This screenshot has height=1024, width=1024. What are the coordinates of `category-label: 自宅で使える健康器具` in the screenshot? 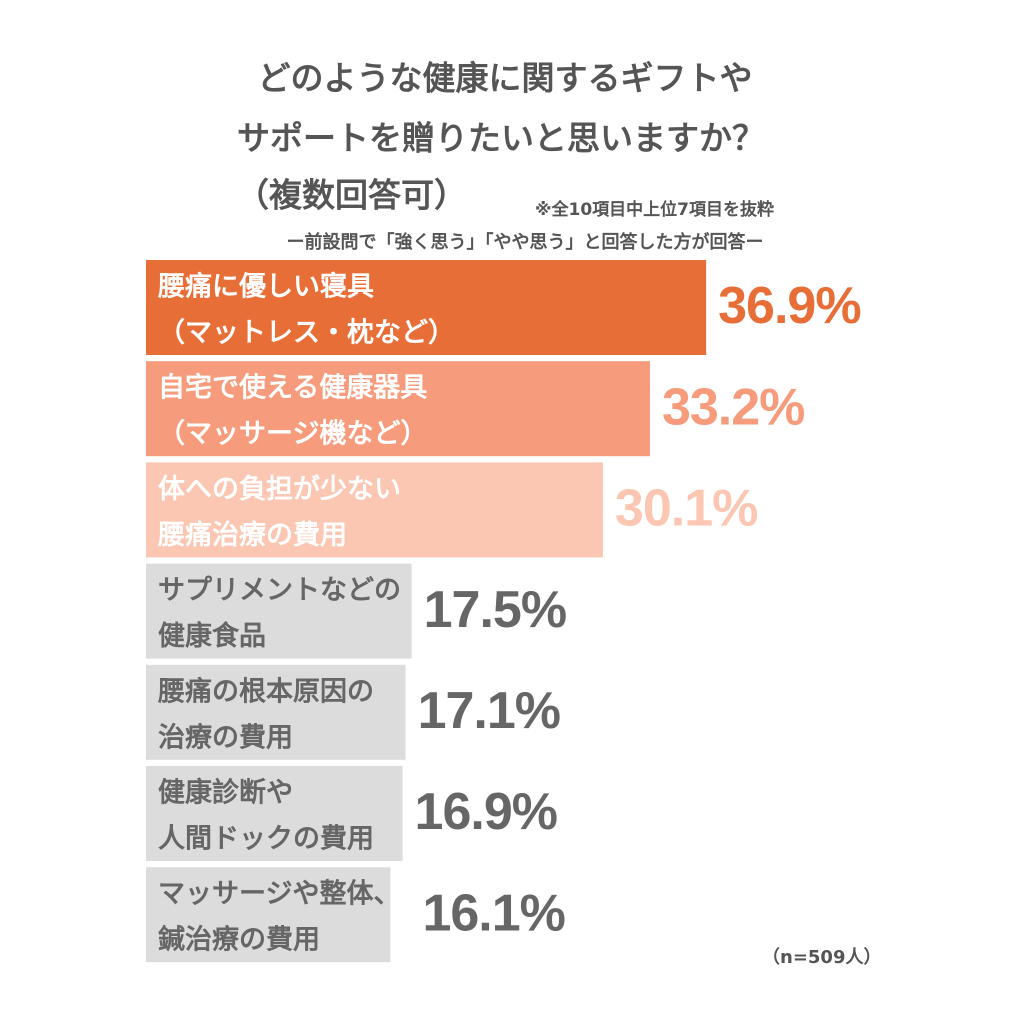 It's located at (292, 388).